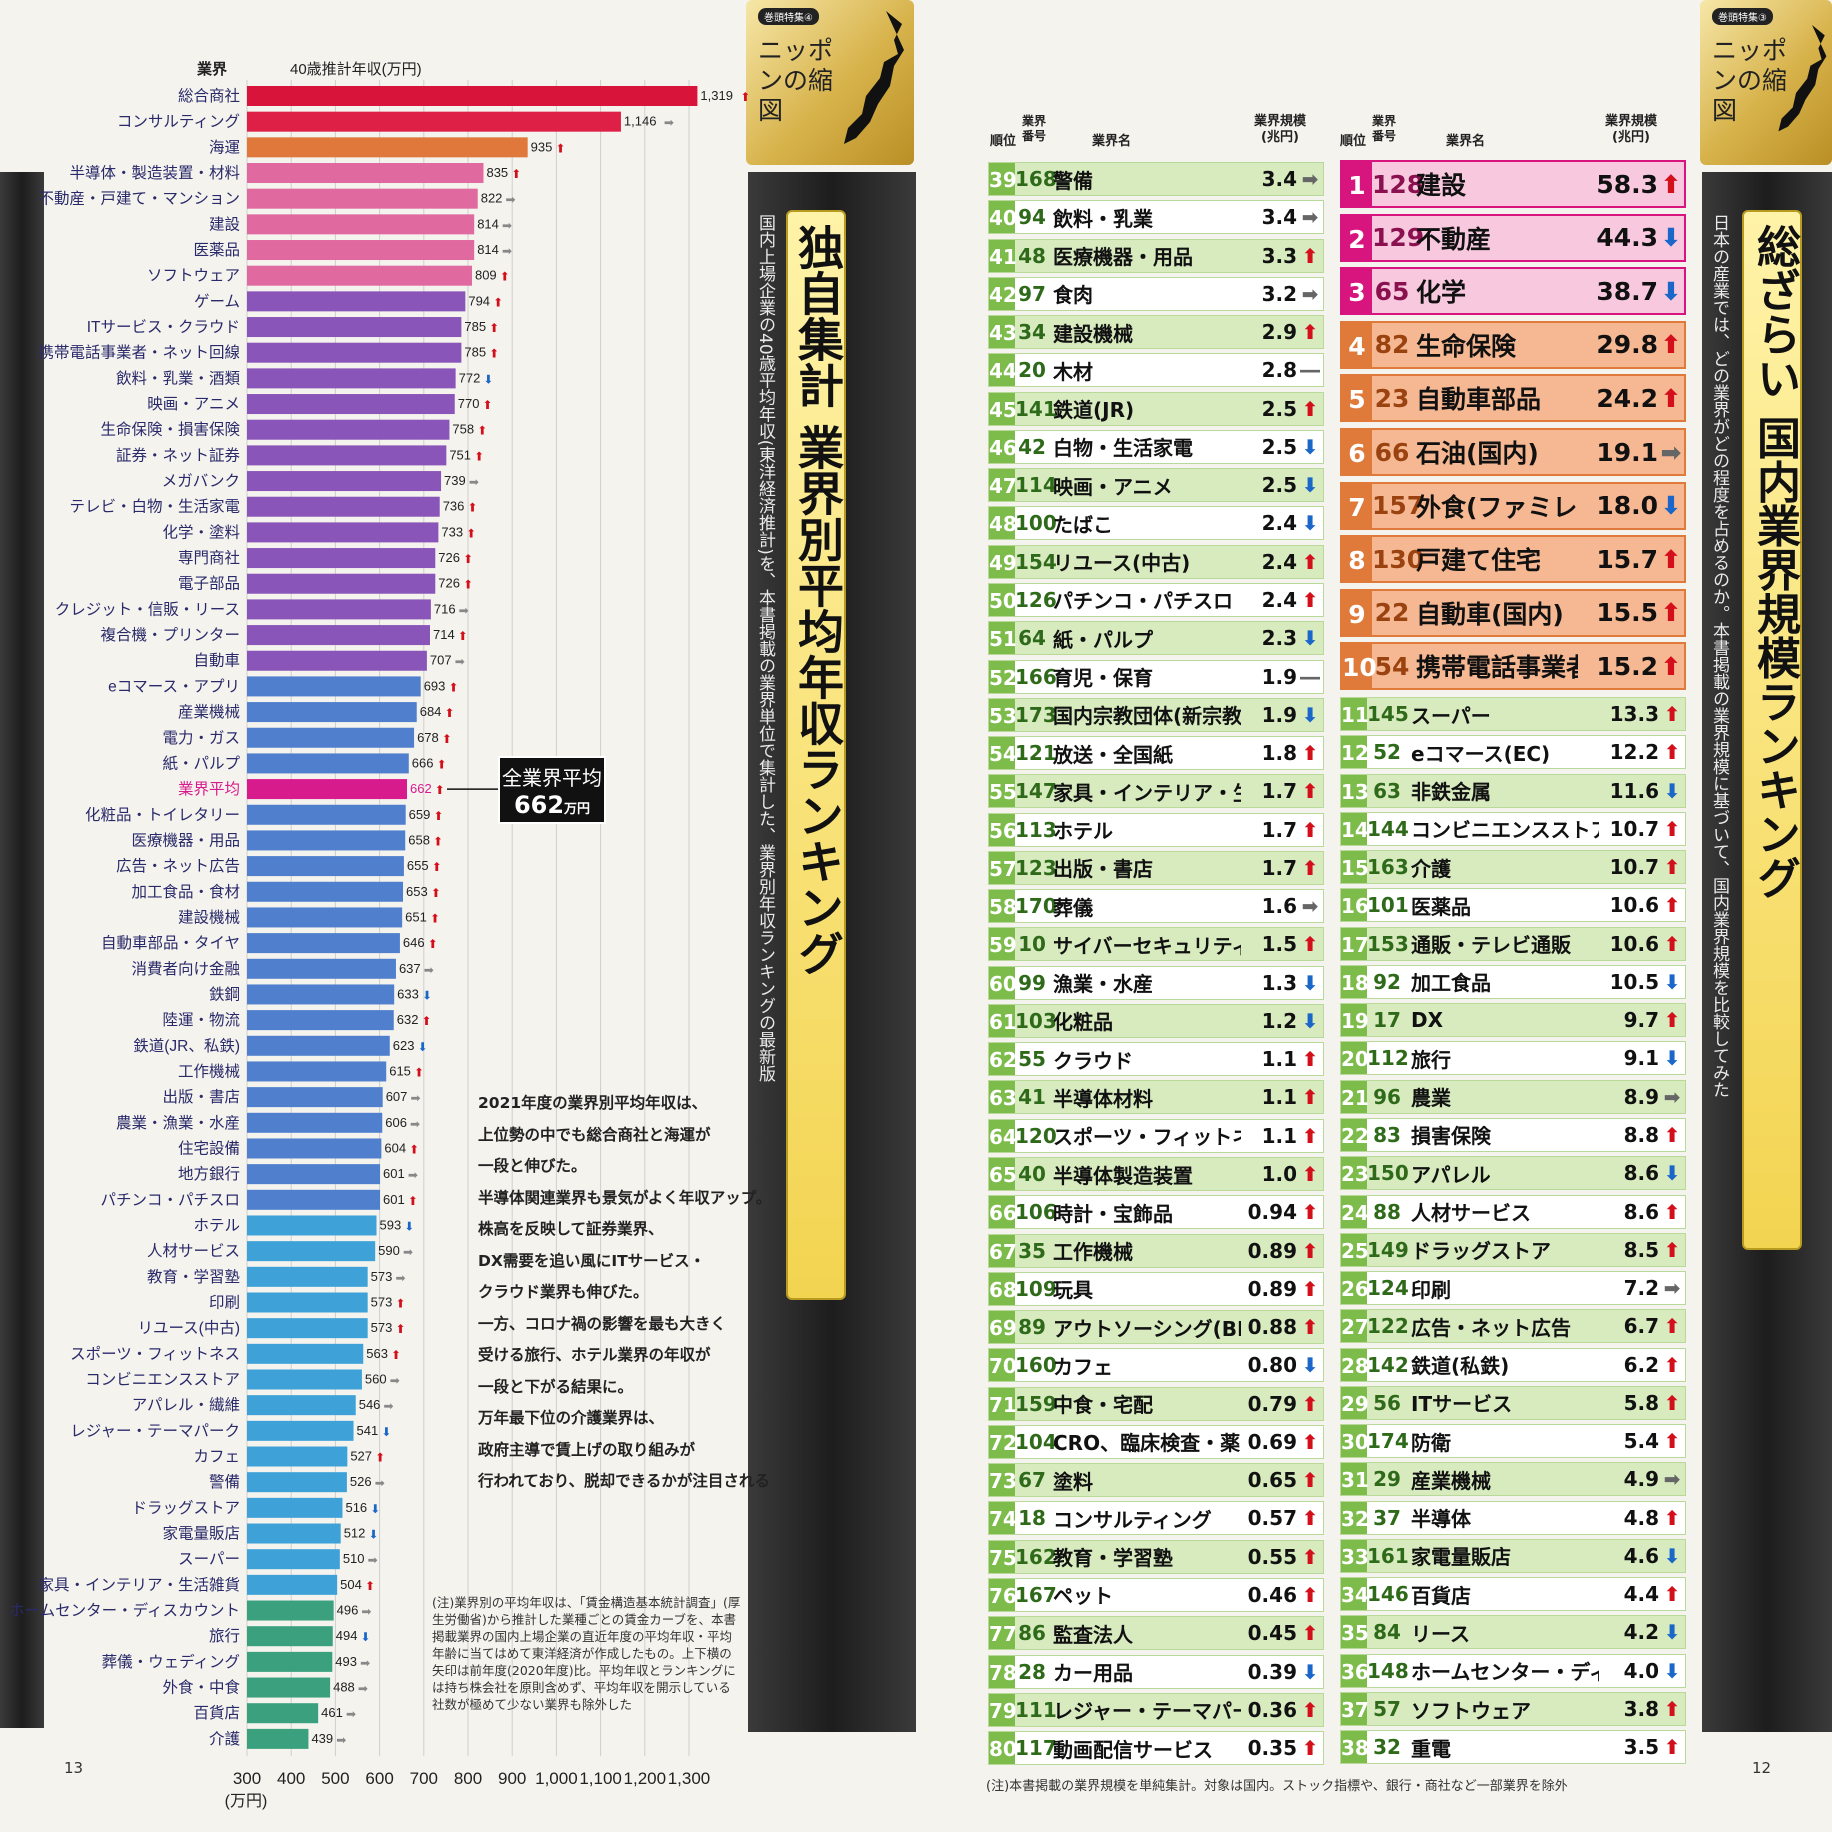 The height and width of the screenshot is (1832, 1832). I want to click on rank-number: 67, so click(1003, 1250).